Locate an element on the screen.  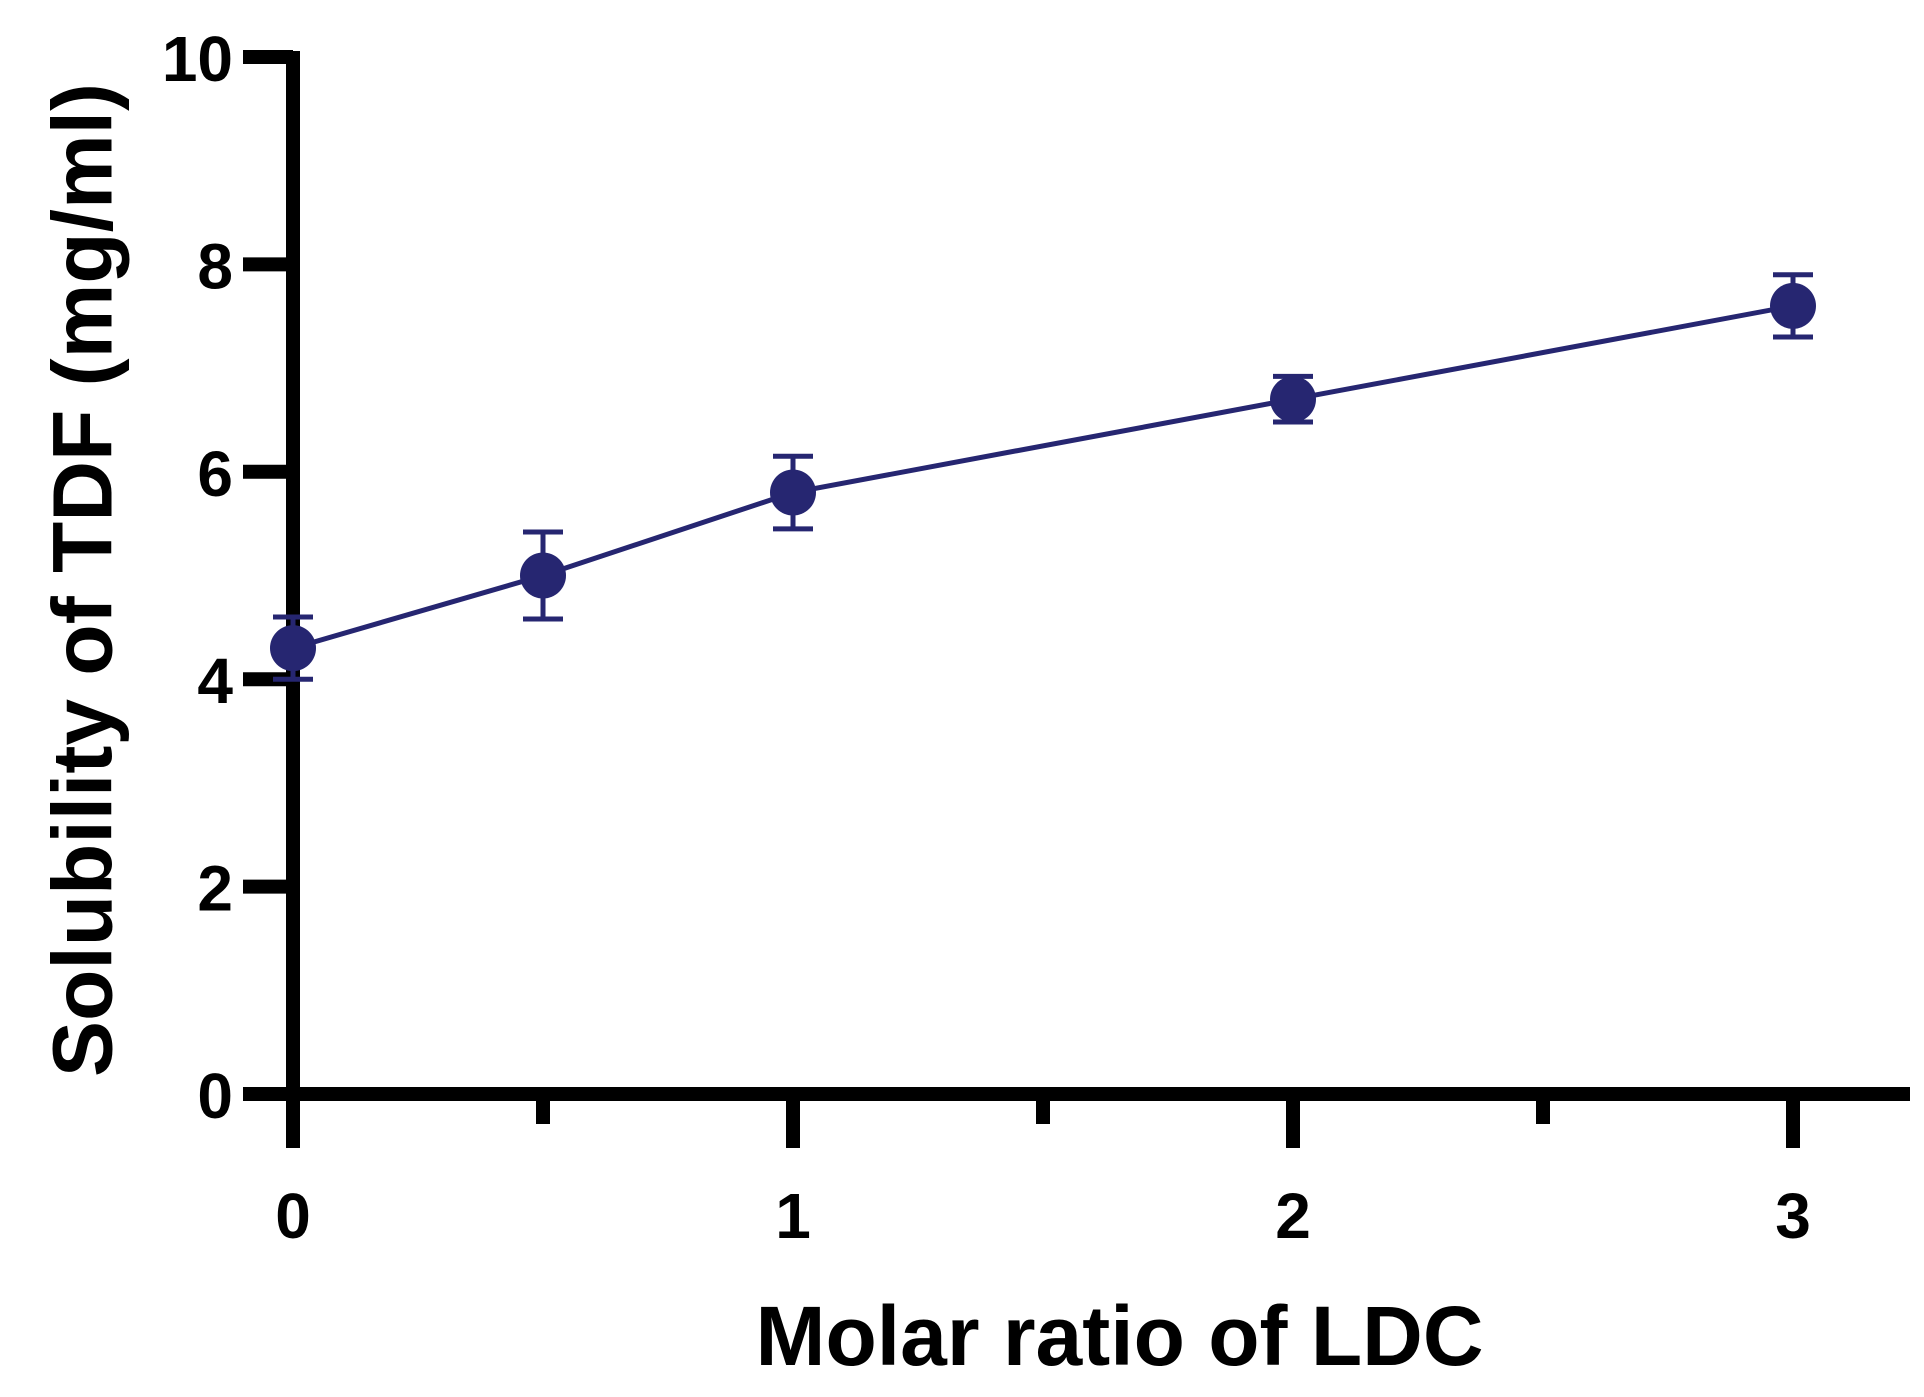
x-axis-title: Molar ratio of LDC is located at coordinates (1120, 1336).